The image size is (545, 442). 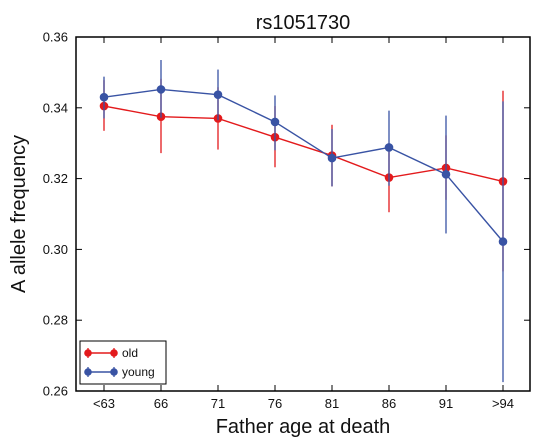 I want to click on x-axis-title: Father age at death, so click(x=303, y=427).